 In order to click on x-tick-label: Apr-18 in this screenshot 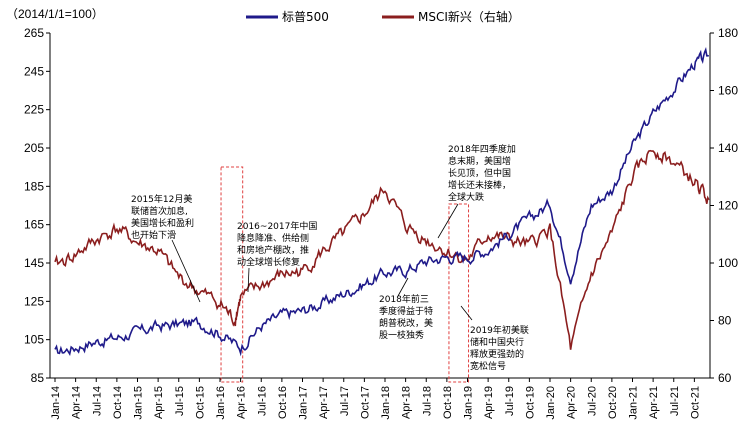, I will do `click(407, 402)`.